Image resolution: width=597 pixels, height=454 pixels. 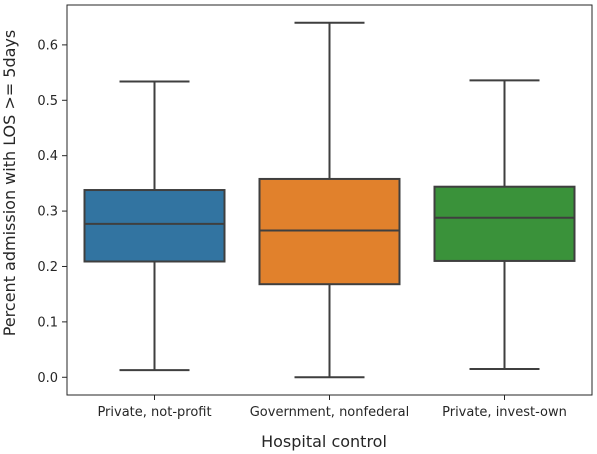 What do you see at coordinates (504, 412) in the screenshot?
I see `x-tick-label: Private, invest-own` at bounding box center [504, 412].